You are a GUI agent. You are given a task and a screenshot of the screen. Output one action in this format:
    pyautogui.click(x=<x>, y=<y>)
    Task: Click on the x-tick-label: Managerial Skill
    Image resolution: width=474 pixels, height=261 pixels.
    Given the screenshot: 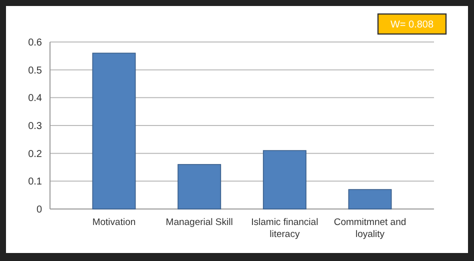 What is the action you would take?
    pyautogui.click(x=199, y=222)
    